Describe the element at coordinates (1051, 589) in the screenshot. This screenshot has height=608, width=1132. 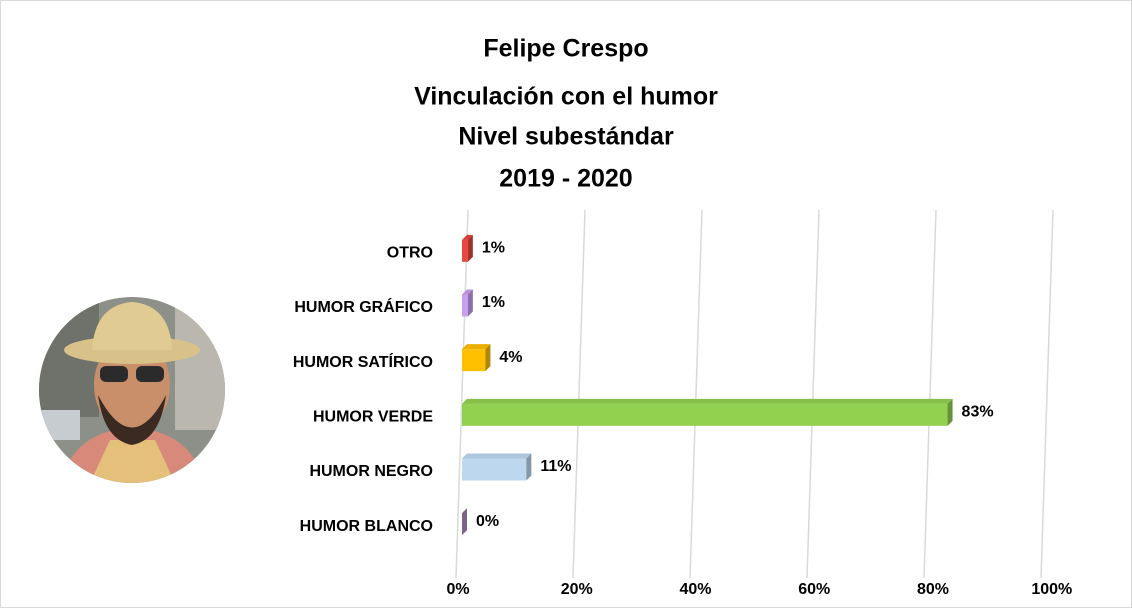
I see `x-tick-label: 100%` at that location.